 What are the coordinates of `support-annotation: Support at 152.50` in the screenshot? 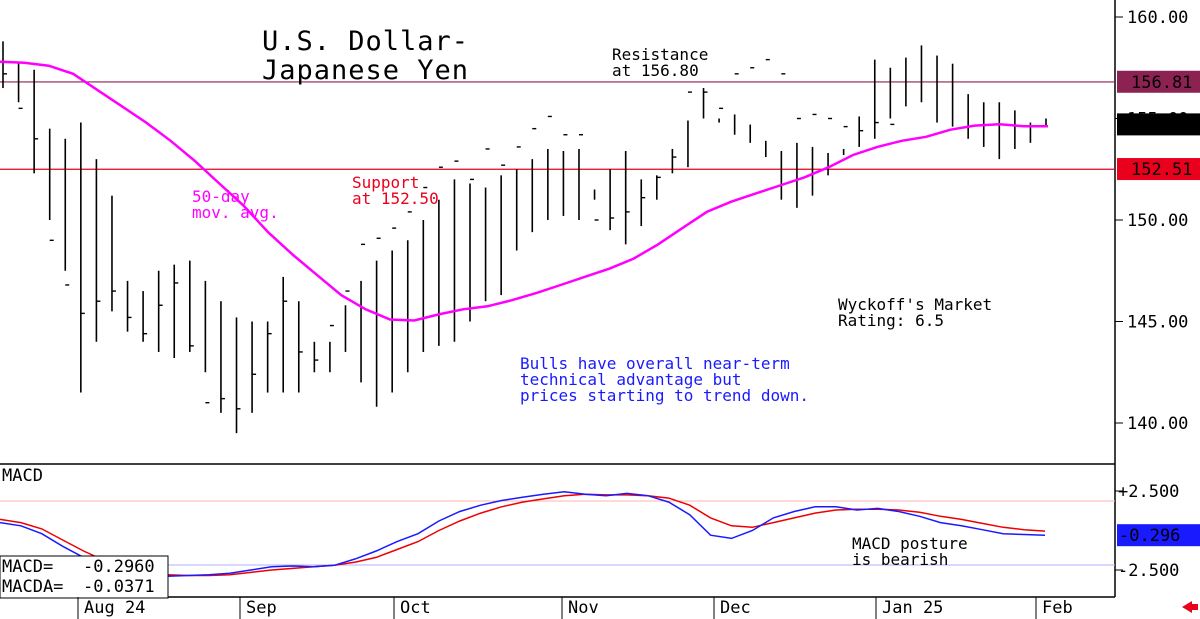 It's located at (395, 190).